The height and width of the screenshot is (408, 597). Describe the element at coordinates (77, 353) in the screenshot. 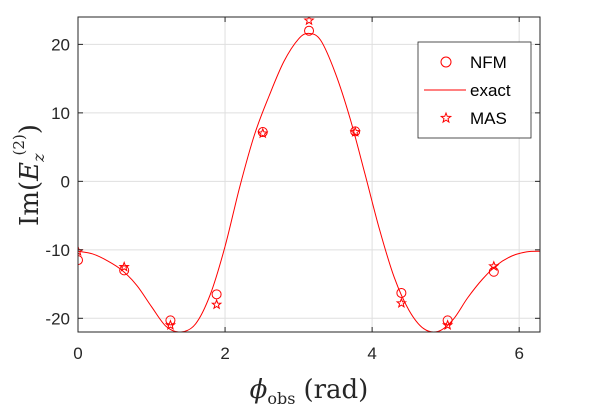

I see `x-tick-label: 0` at that location.